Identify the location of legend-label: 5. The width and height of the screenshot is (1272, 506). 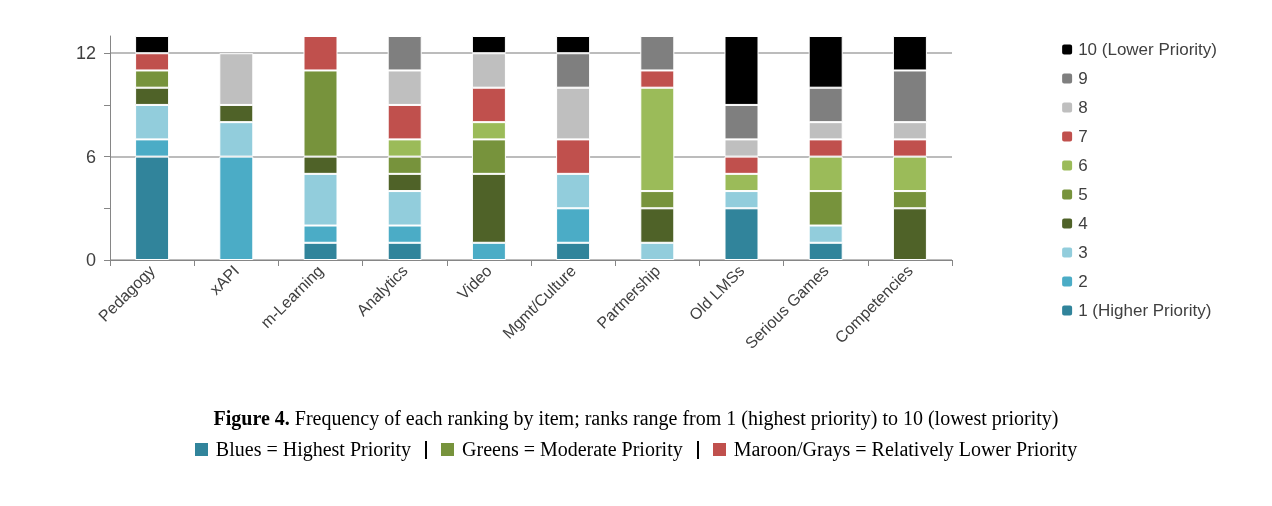
(1083, 194).